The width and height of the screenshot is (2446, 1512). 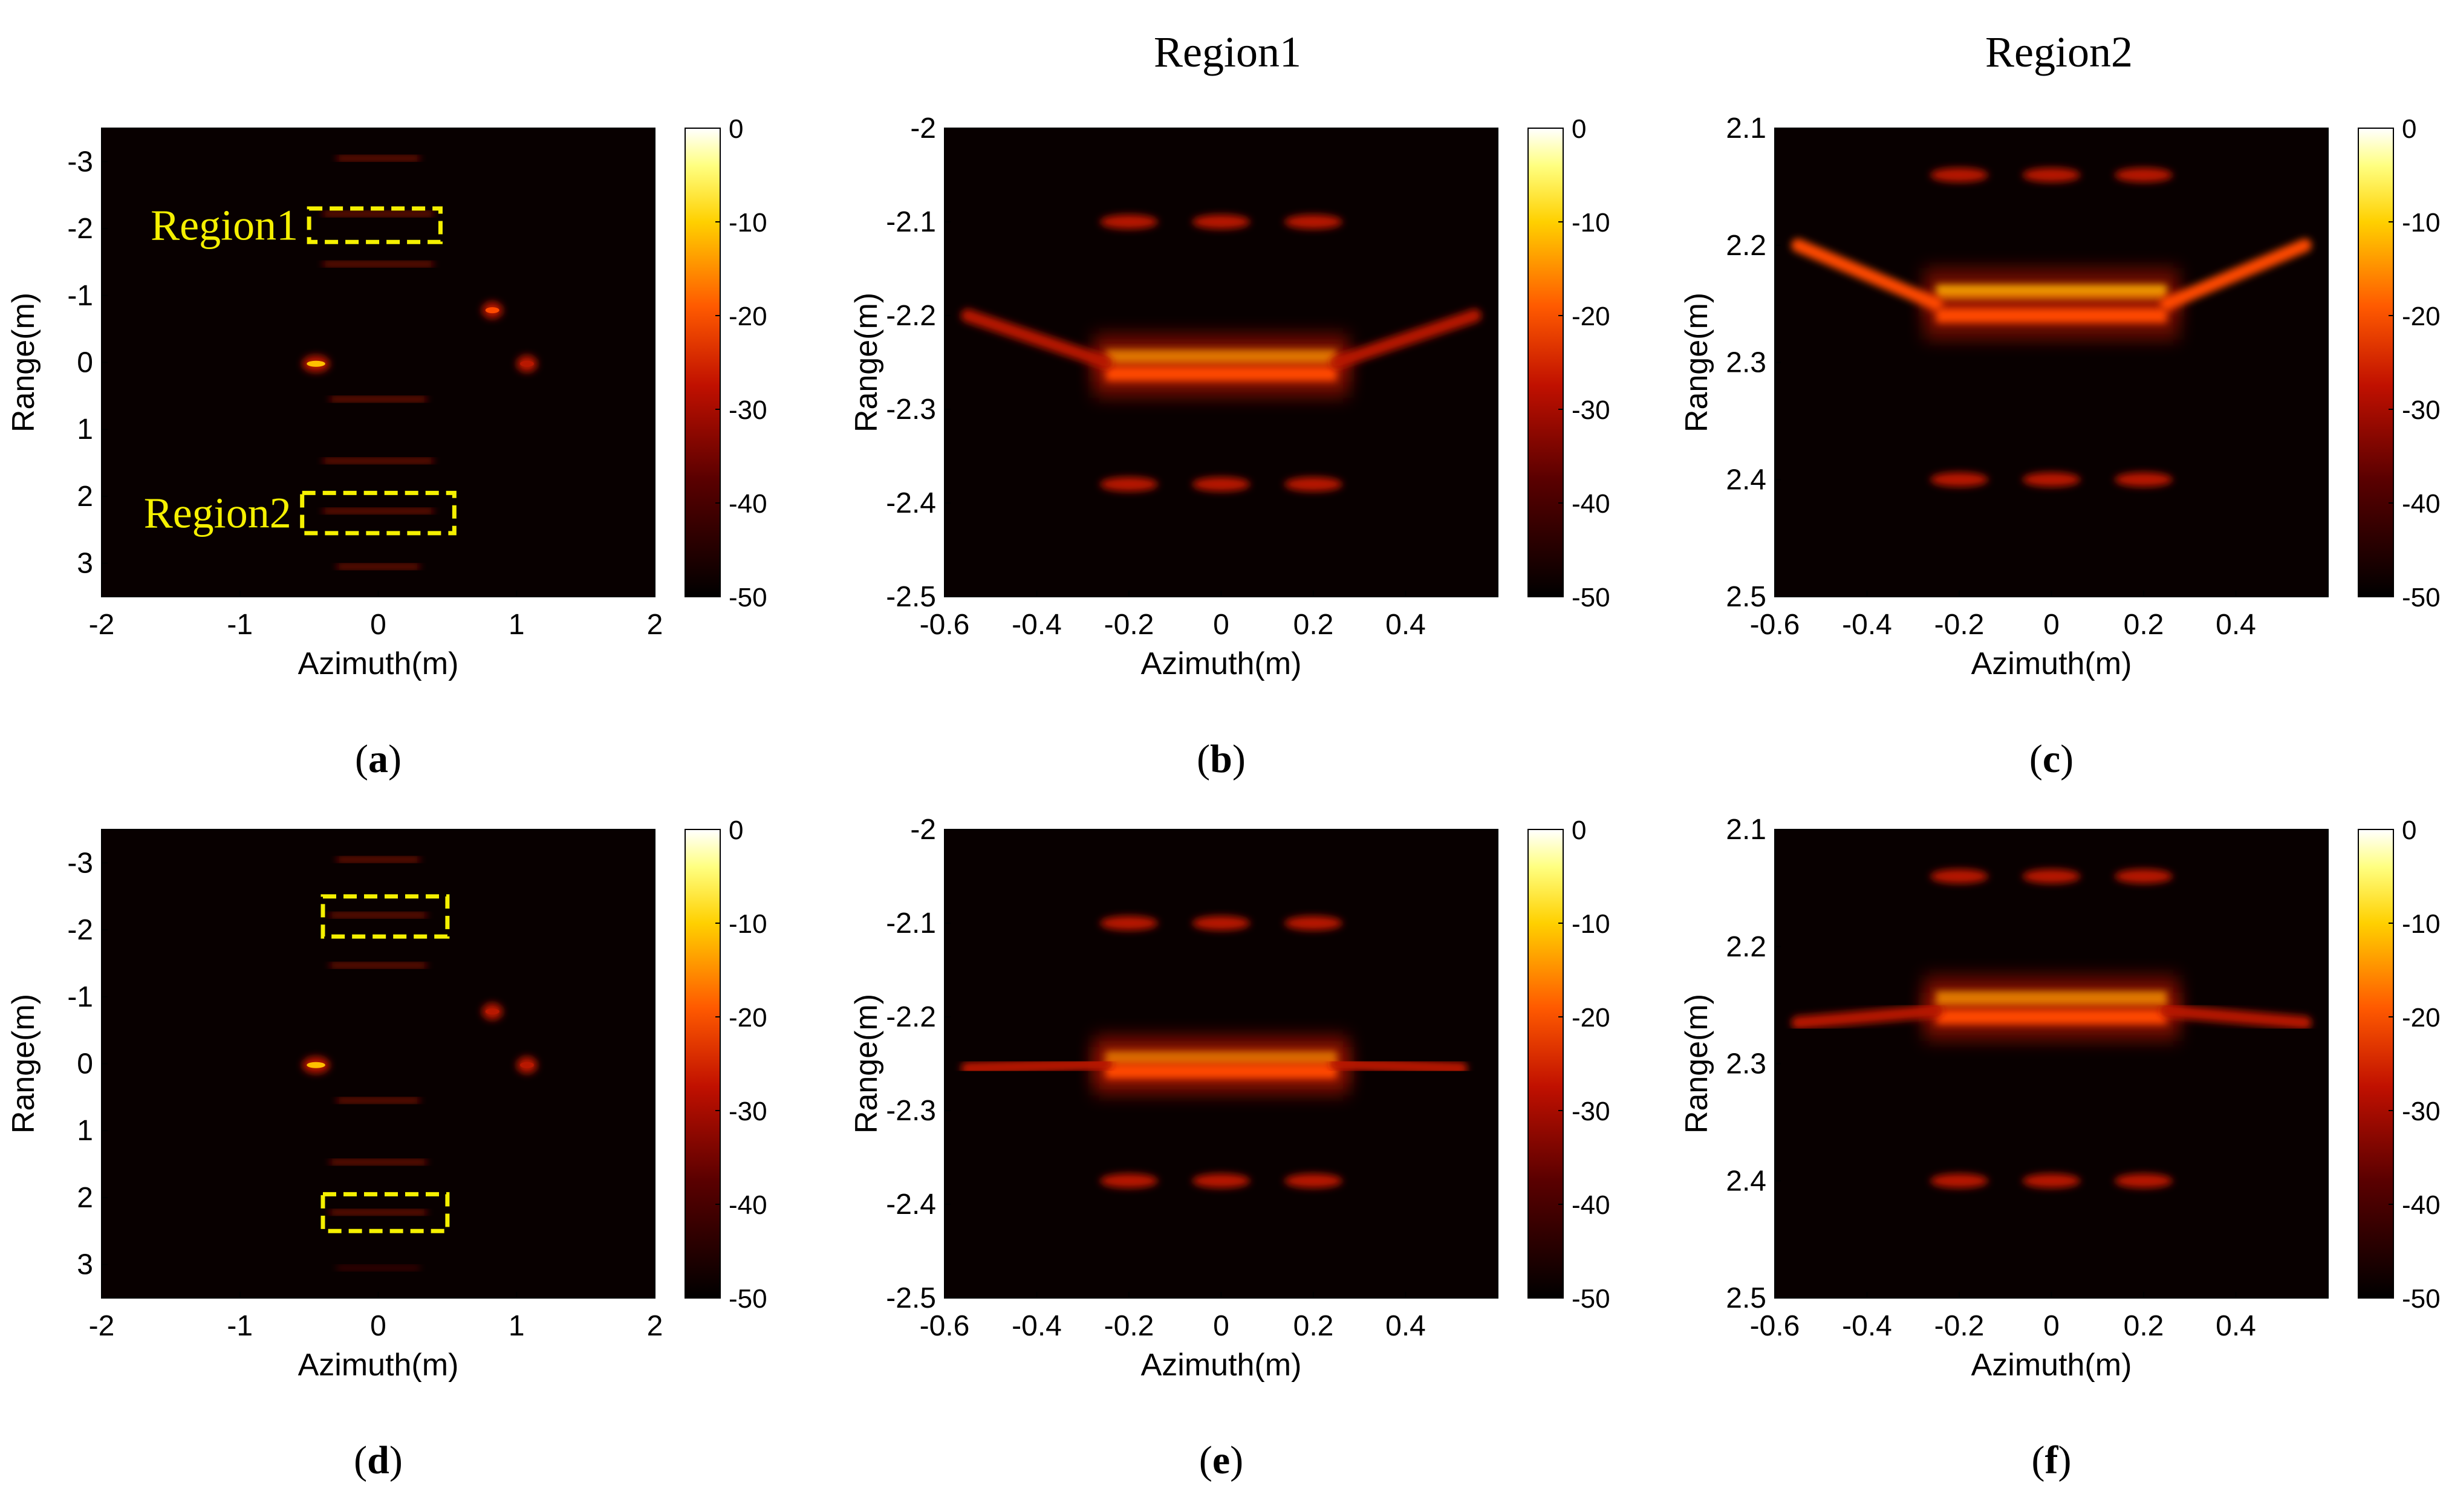 What do you see at coordinates (379, 759) in the screenshot?
I see `panel-label: (a)` at bounding box center [379, 759].